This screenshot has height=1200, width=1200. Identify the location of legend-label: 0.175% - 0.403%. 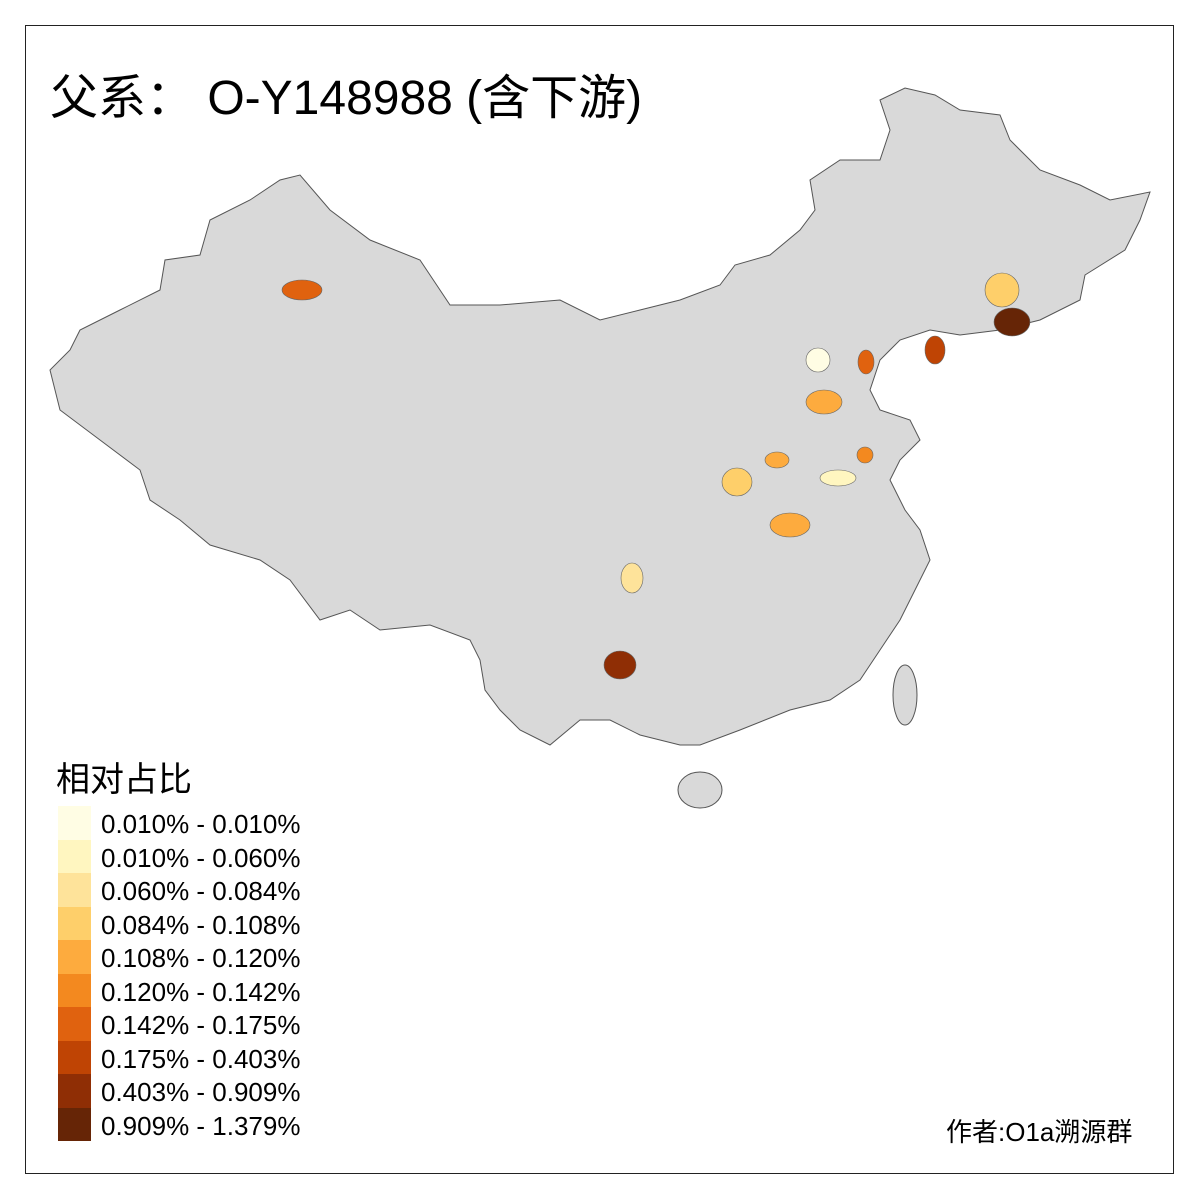
(201, 1058).